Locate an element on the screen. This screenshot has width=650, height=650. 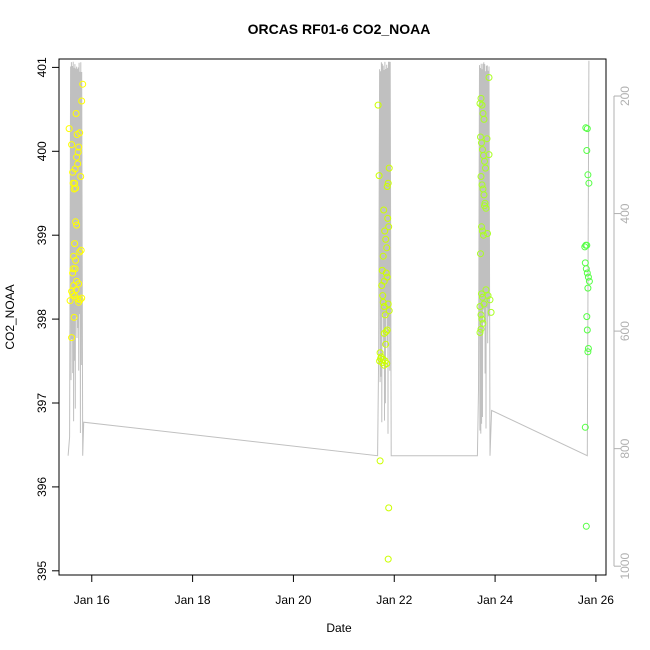
y-axis-label: CO2_NOAA is located at coordinates (10, 316).